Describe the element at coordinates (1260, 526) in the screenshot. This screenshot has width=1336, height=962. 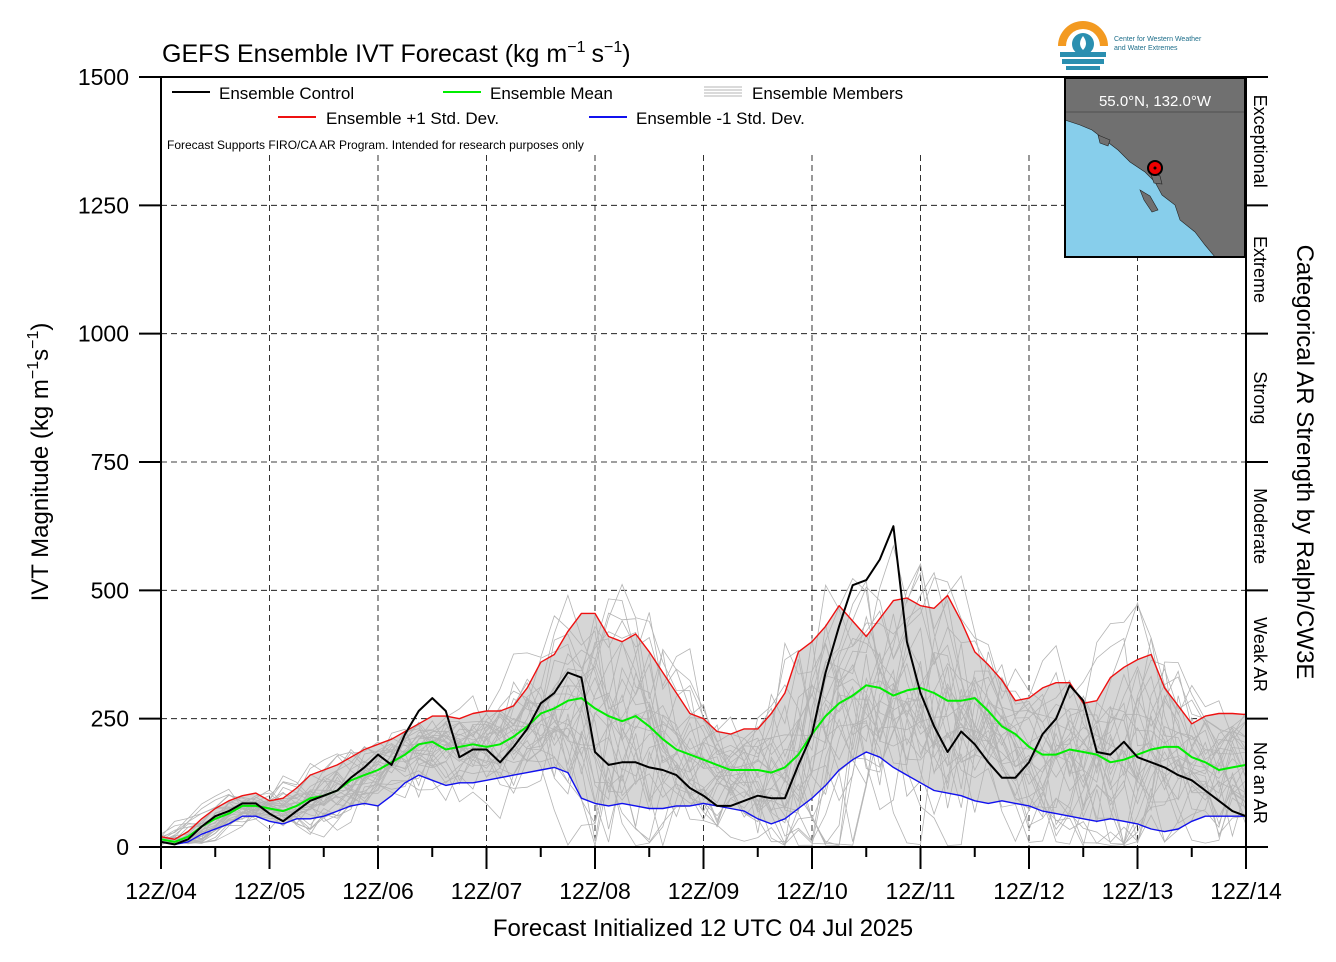
I see `category-label: Moderate` at that location.